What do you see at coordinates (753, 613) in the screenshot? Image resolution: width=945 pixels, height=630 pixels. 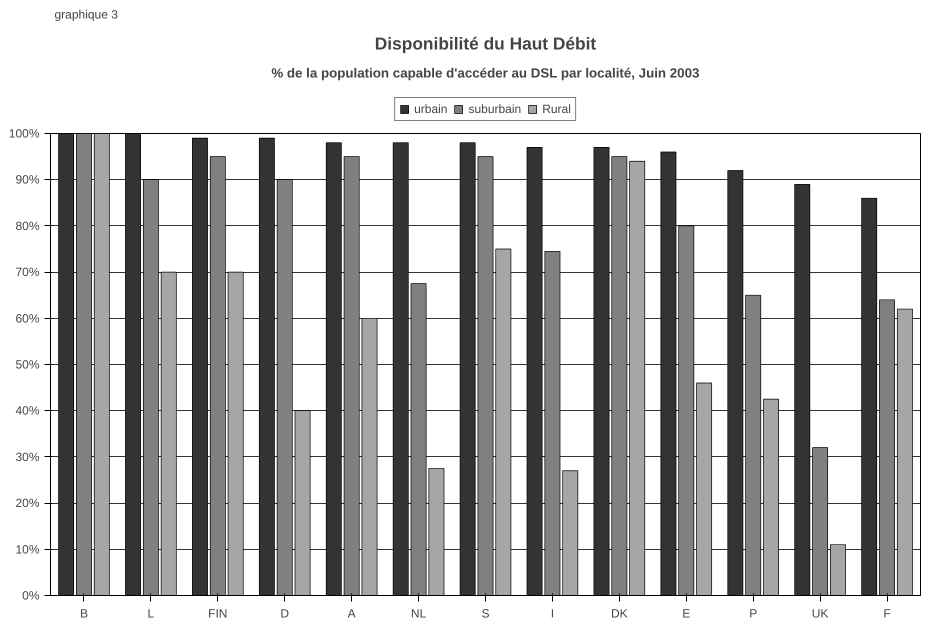 I see `x-tick-label: P` at bounding box center [753, 613].